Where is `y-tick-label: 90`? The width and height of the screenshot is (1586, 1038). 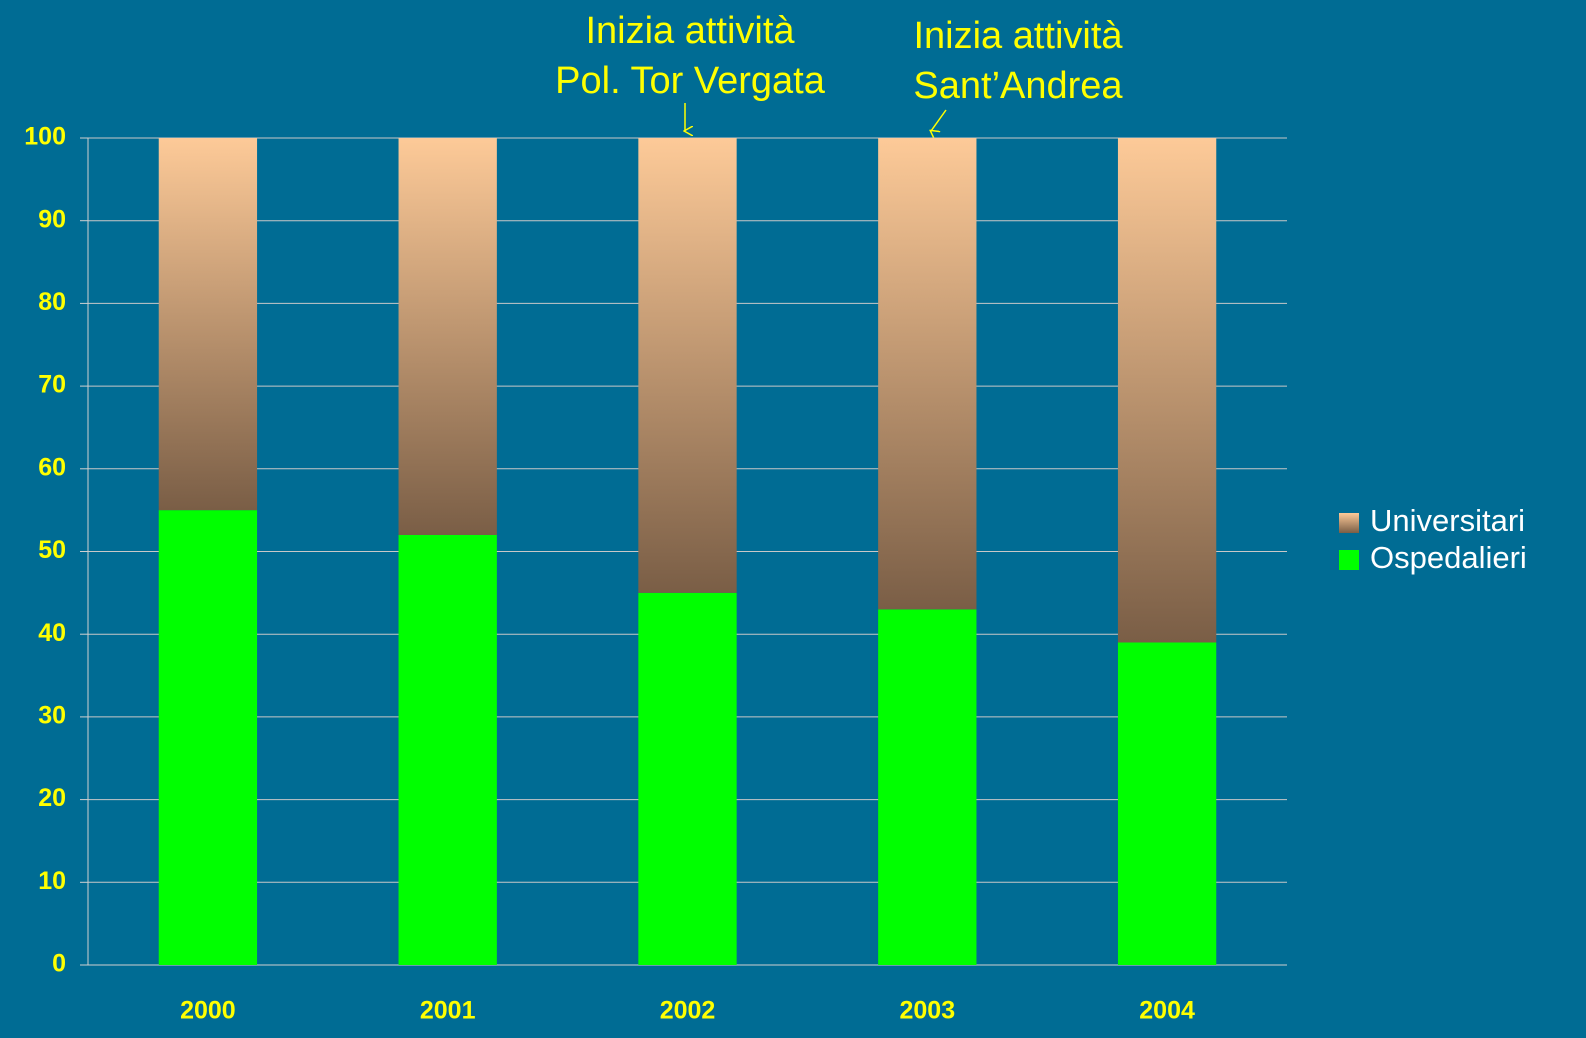
y-tick-label: 90 is located at coordinates (52, 219).